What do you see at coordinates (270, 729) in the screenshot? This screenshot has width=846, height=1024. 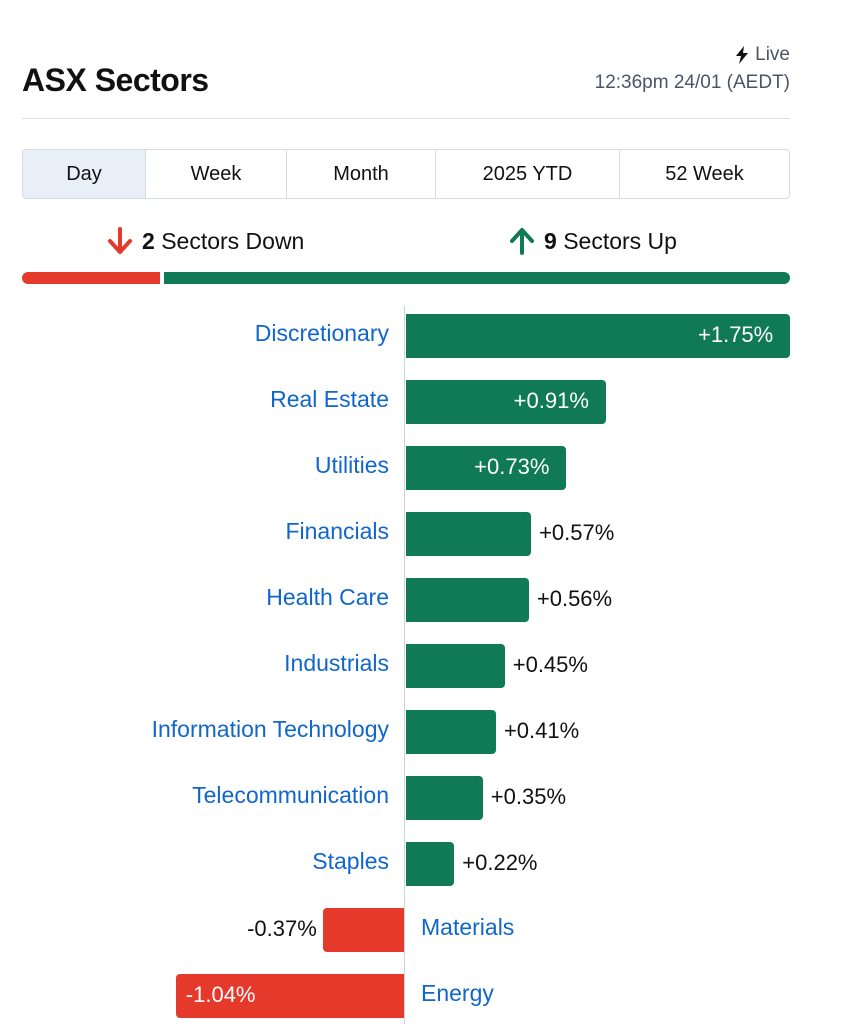 I see `sector-label-information-technology: Information Technology` at bounding box center [270, 729].